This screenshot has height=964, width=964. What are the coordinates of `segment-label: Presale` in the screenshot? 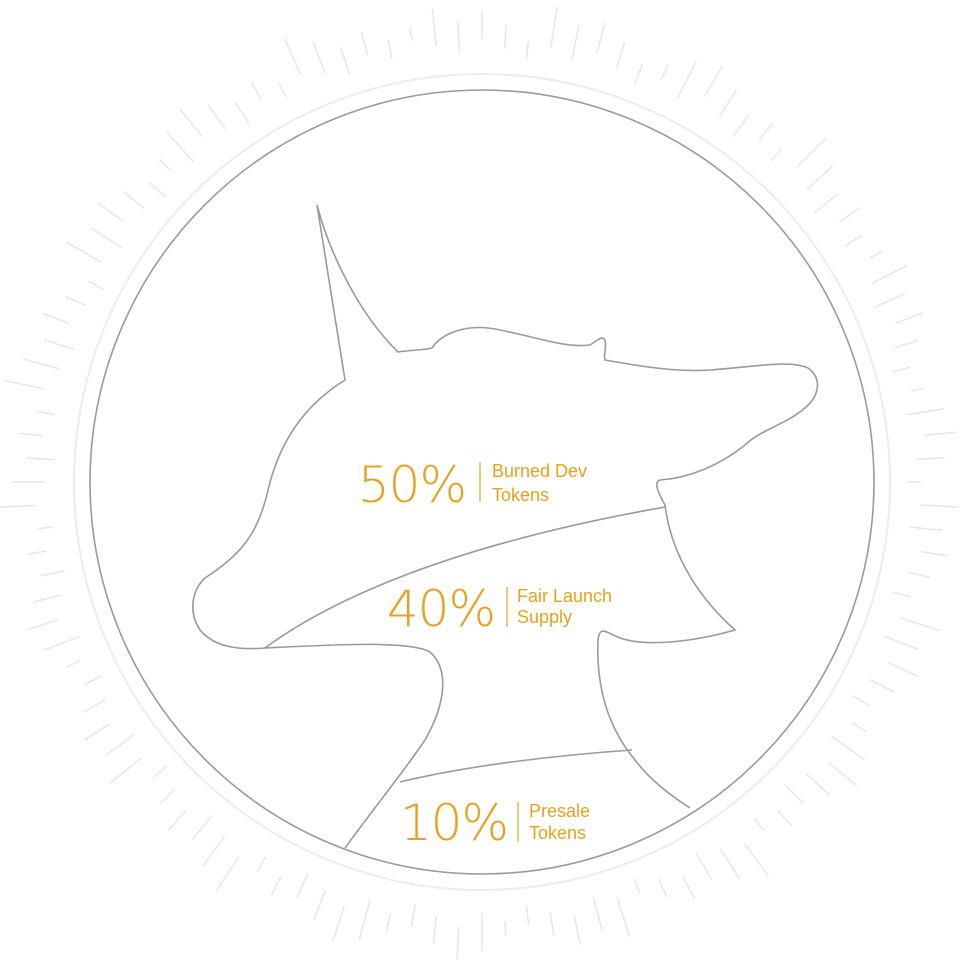 It's located at (559, 811).